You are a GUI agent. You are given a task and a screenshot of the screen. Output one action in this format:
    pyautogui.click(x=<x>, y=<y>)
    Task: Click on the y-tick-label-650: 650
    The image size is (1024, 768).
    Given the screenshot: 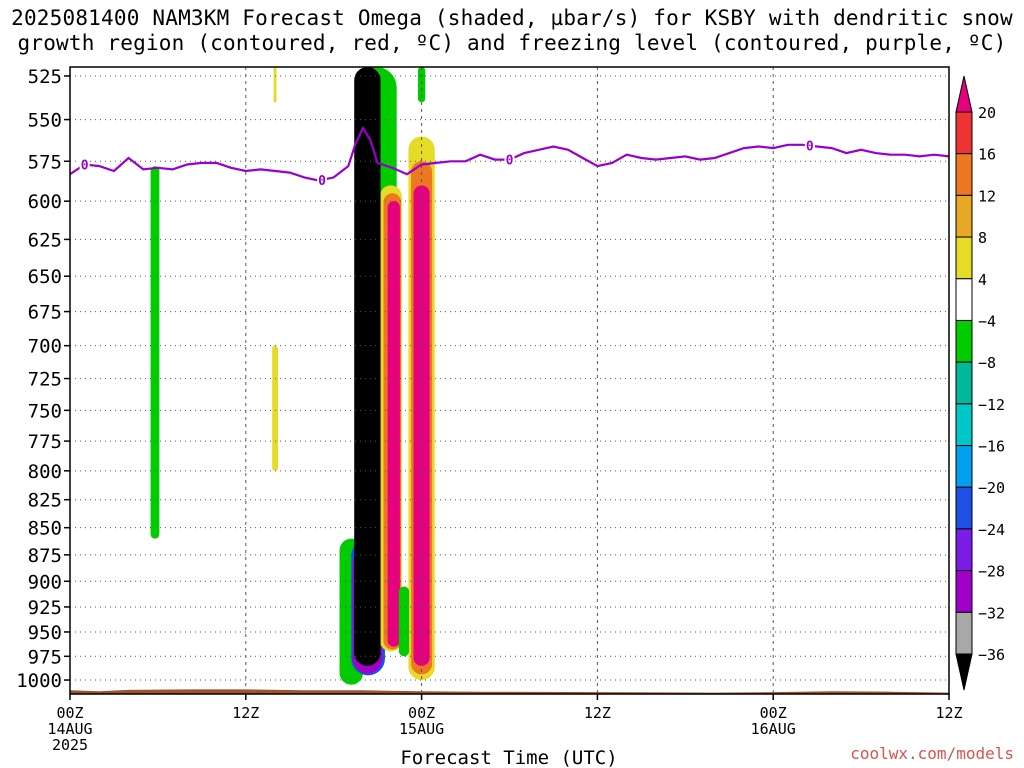 What is the action you would take?
    pyautogui.click(x=45, y=277)
    